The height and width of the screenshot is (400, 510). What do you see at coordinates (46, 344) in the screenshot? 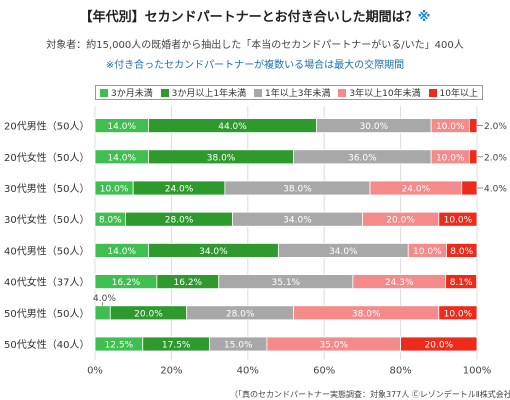
I see `category-label: 50代女性（40人）` at bounding box center [46, 344].